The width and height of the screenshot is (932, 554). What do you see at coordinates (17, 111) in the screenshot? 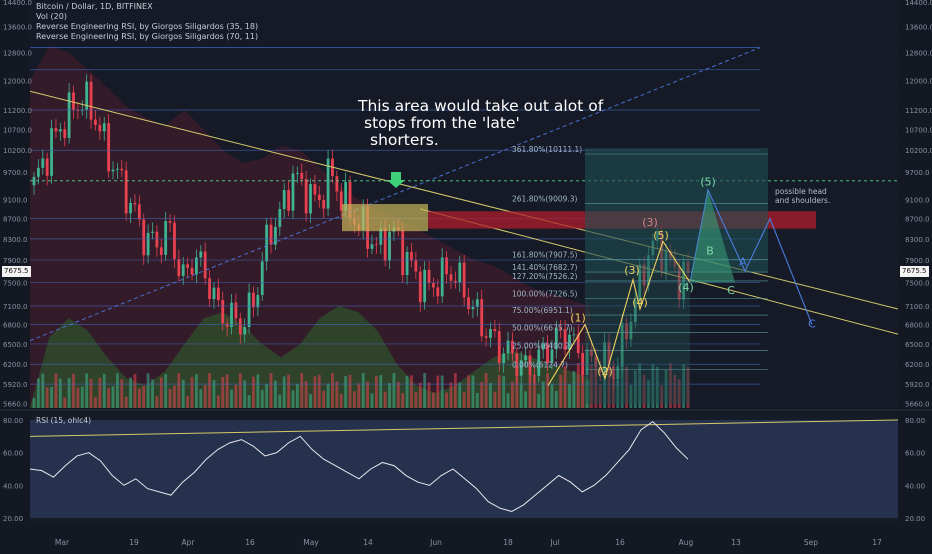
I see `y-tick-left: 11200.0` at bounding box center [17, 111].